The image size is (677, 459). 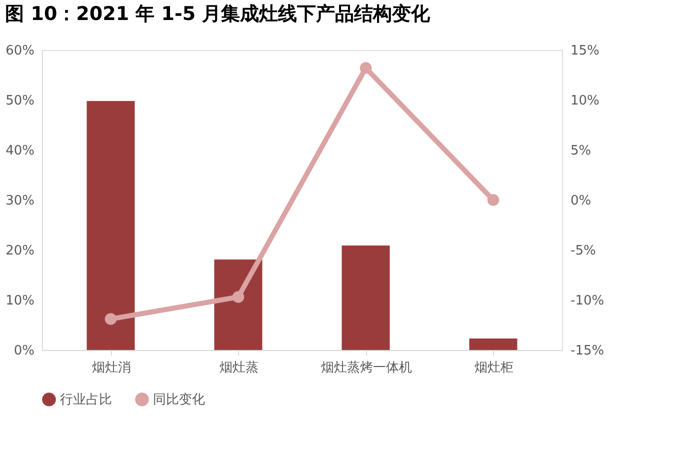 What do you see at coordinates (24, 351) in the screenshot?
I see `y-tick-label: 0%` at bounding box center [24, 351].